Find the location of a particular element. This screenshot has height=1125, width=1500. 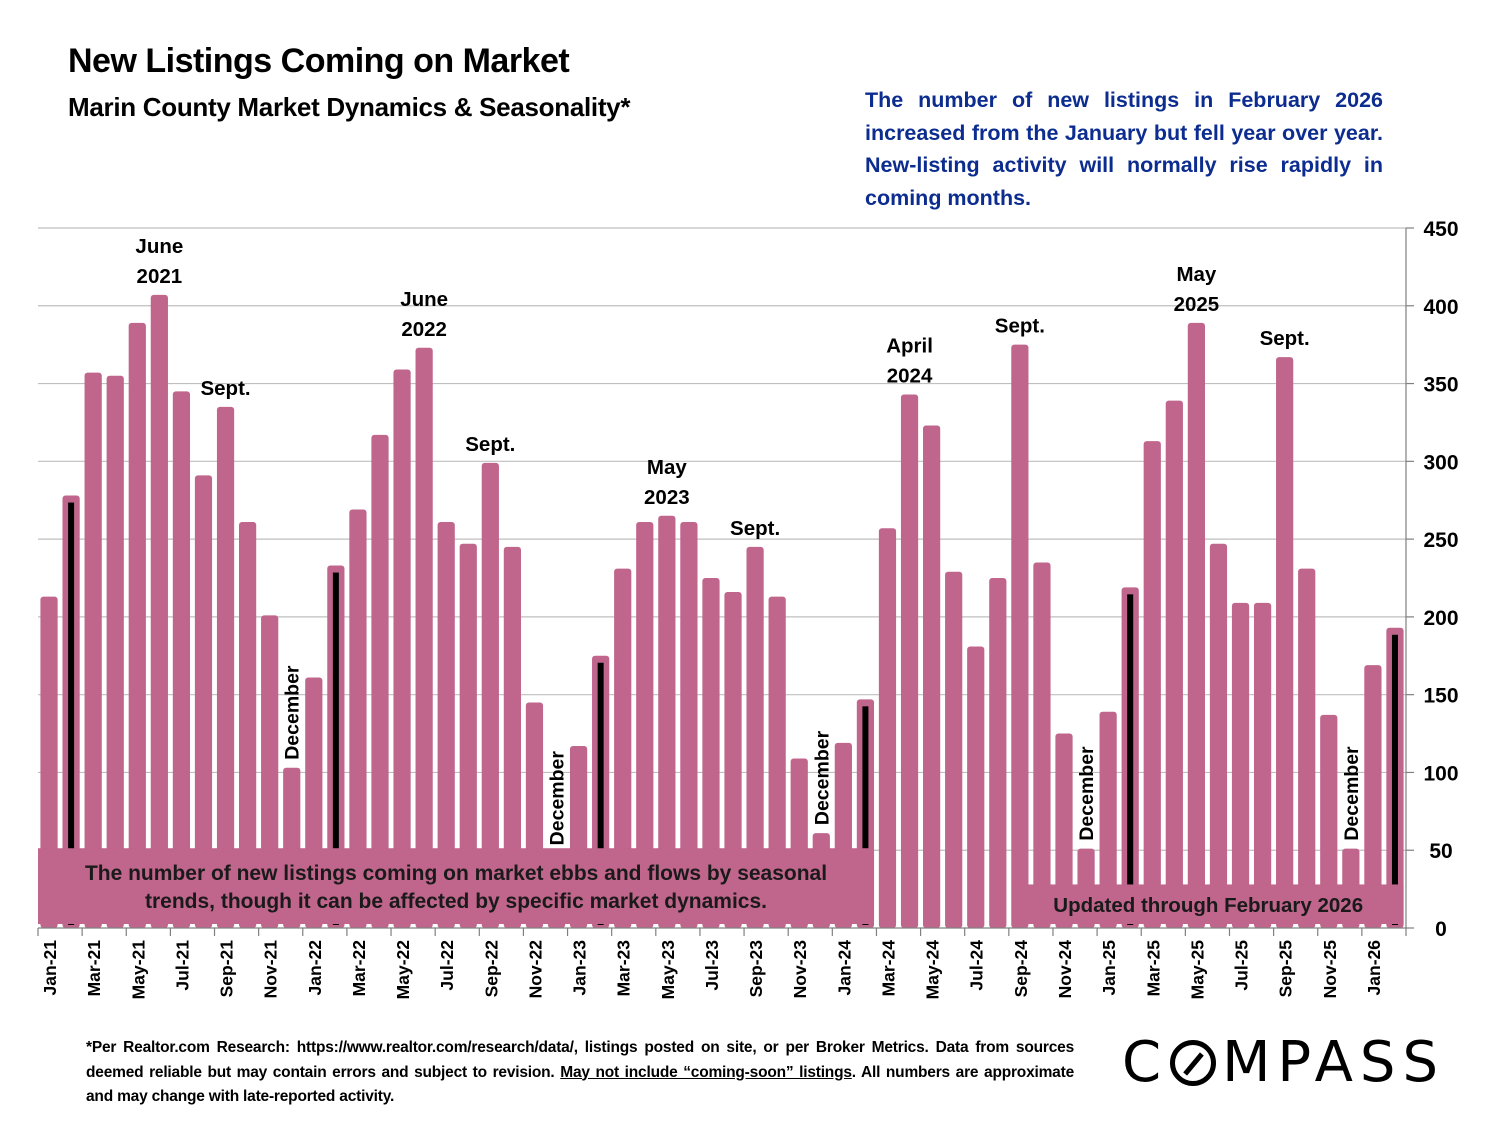

x-tick-label: Sep-25 is located at coordinates (1286, 969).